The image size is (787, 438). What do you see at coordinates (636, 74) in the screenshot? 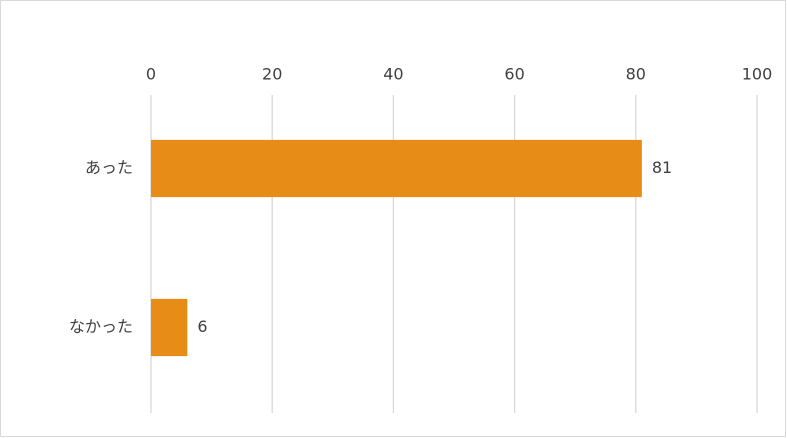
I see `x-tick-label: 80` at bounding box center [636, 74].